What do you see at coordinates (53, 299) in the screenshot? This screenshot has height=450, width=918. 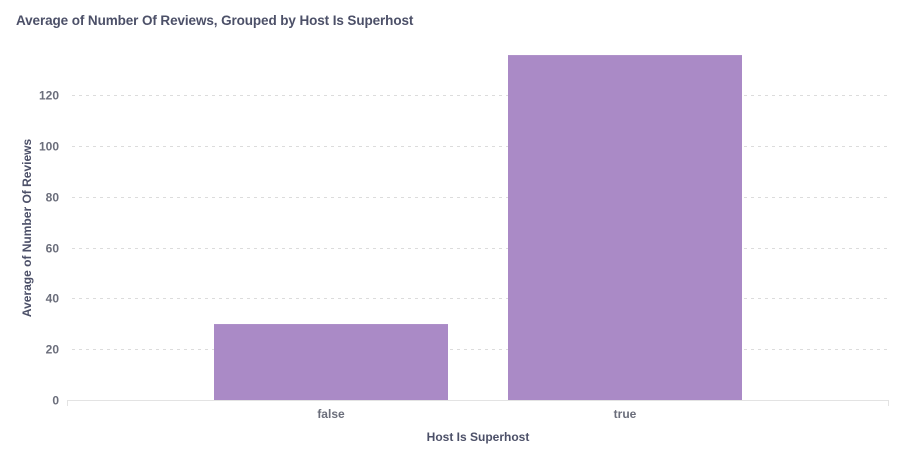 I see `y-tick-label: 40` at bounding box center [53, 299].